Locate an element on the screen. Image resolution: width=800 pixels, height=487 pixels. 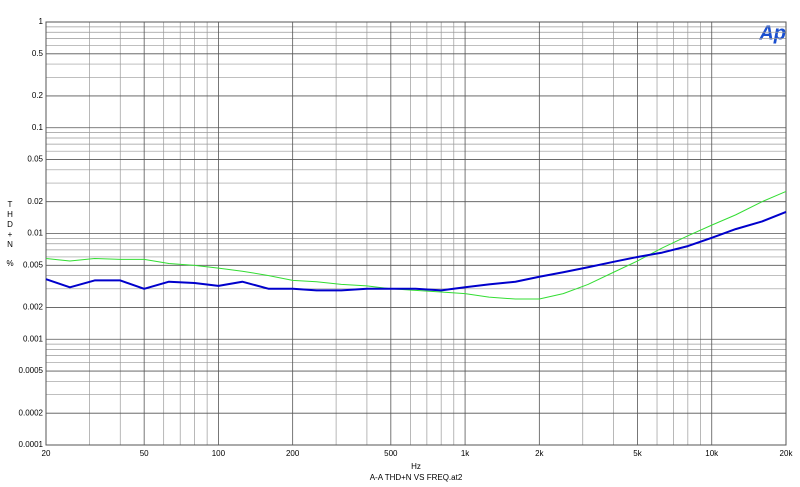
x-axis-label: Hz is located at coordinates (416, 466).